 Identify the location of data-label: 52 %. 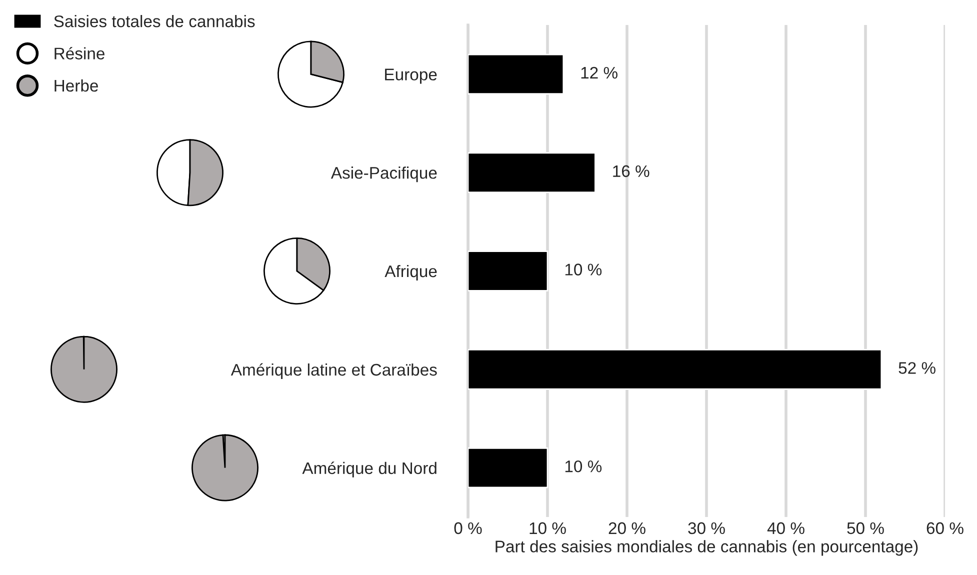
(917, 368).